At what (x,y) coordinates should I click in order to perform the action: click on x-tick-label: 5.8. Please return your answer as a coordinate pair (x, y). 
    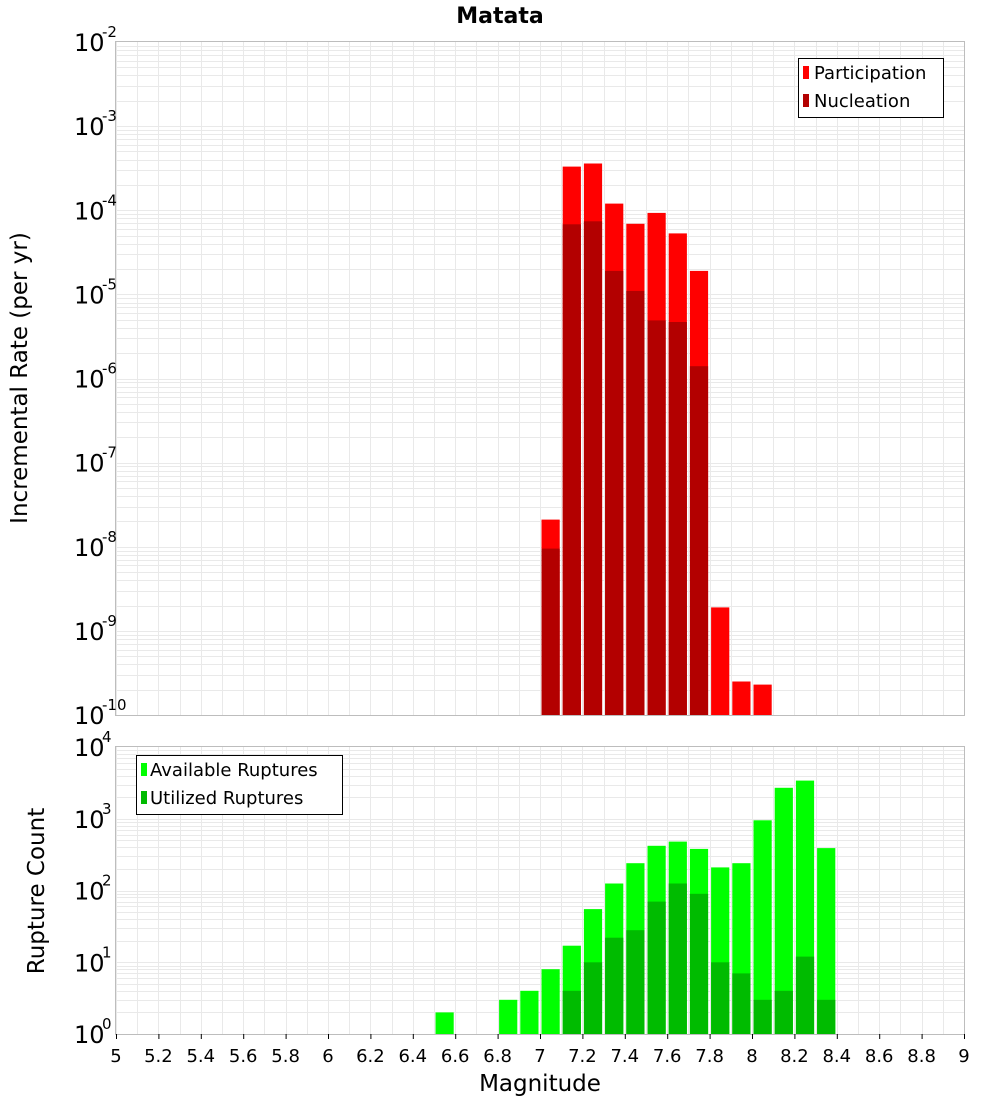
    Looking at the image, I should click on (285, 1056).